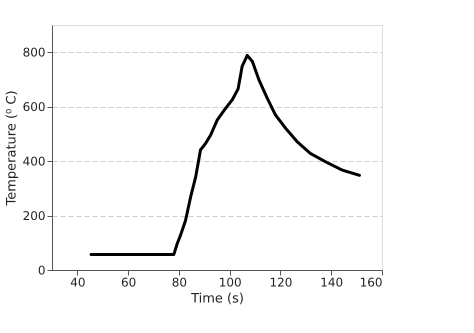  Describe the element at coordinates (34, 216) in the screenshot. I see `y-tick-label: 200` at that location.